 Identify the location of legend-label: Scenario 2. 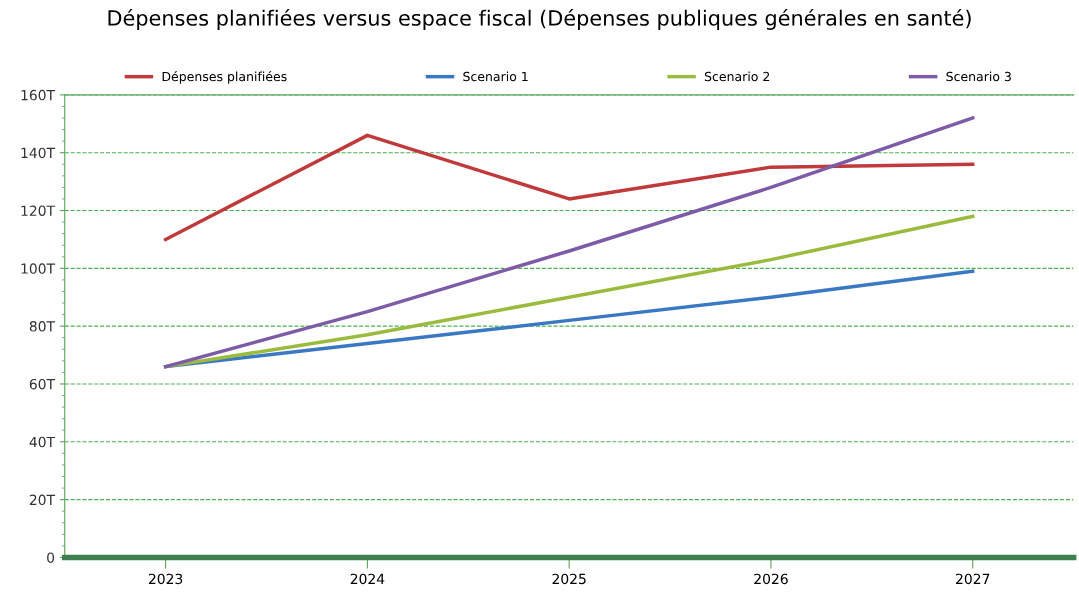
(737, 76).